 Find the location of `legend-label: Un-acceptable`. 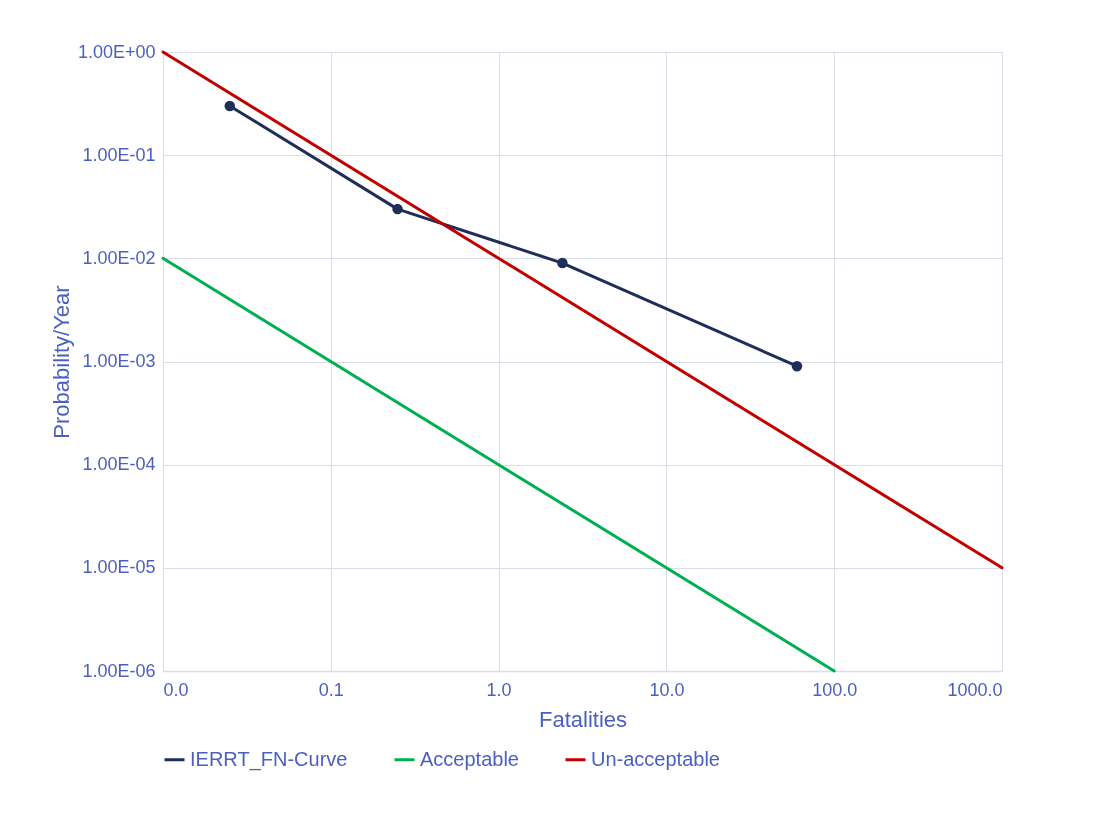

legend-label: Un-acceptable is located at coordinates (655, 758).